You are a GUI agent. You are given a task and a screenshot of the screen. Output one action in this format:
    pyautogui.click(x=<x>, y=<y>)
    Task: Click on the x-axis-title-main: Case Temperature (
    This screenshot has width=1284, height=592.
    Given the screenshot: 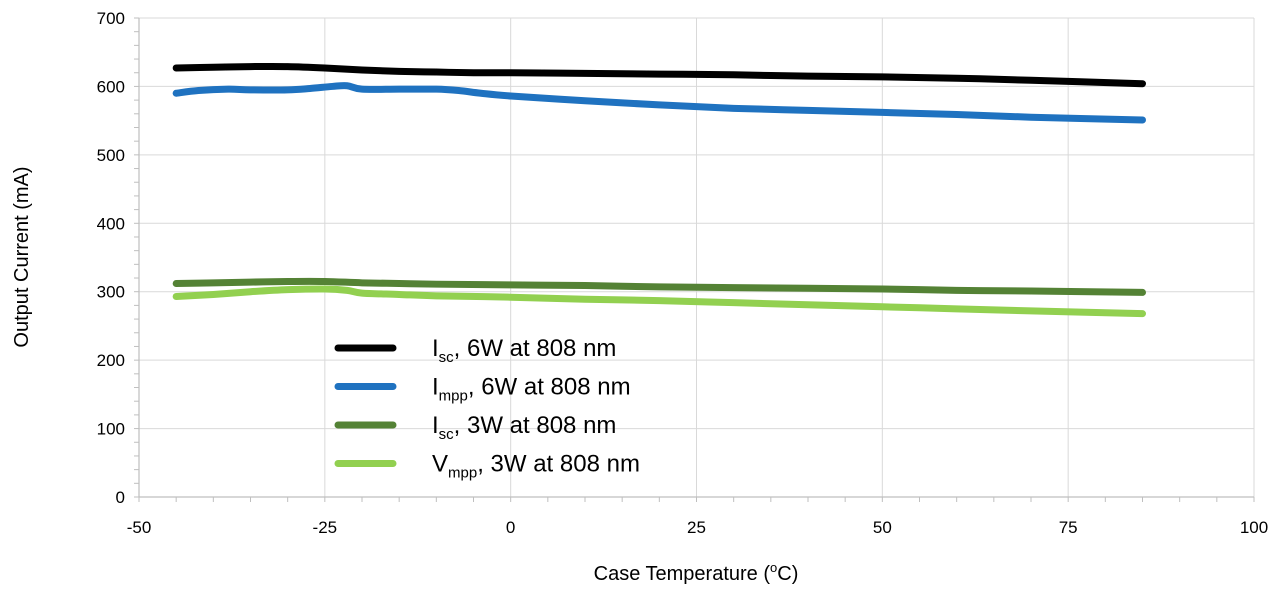 What is the action you would take?
    pyautogui.click(x=682, y=574)
    